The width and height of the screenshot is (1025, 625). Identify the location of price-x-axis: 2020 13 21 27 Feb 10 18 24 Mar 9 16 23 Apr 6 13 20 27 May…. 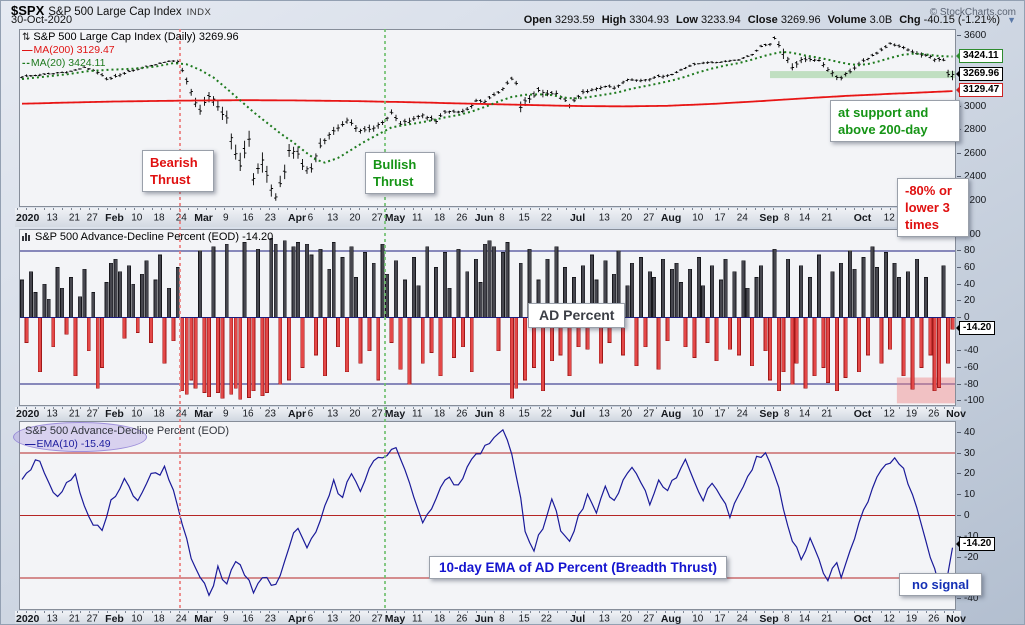
(490, 217).